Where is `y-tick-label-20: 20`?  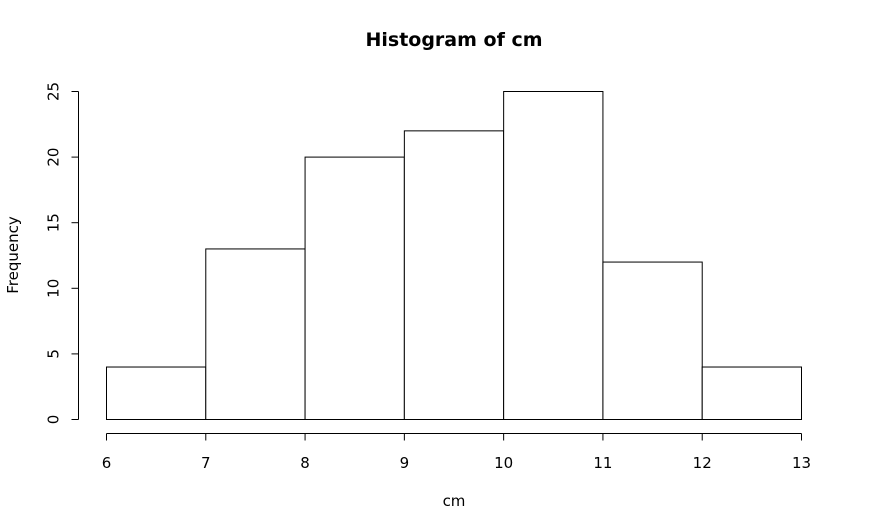 y-tick-label-20: 20 is located at coordinates (54, 157).